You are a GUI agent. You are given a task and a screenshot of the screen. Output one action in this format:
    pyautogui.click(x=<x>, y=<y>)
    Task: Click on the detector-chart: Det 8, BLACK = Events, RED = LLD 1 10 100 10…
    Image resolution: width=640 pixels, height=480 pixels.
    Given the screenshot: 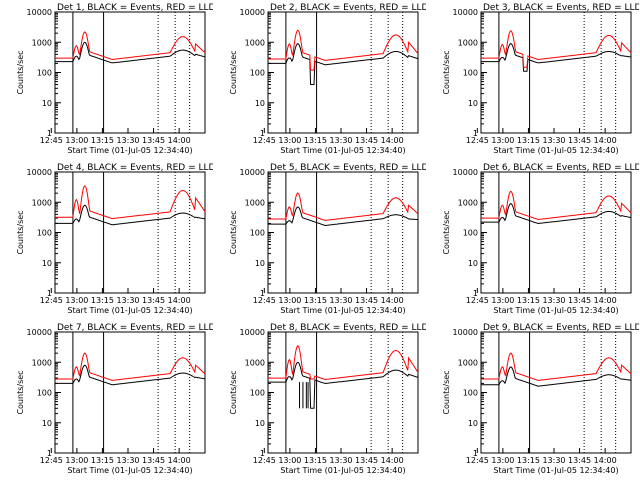 What is the action you would take?
    pyautogui.click(x=327, y=399)
    